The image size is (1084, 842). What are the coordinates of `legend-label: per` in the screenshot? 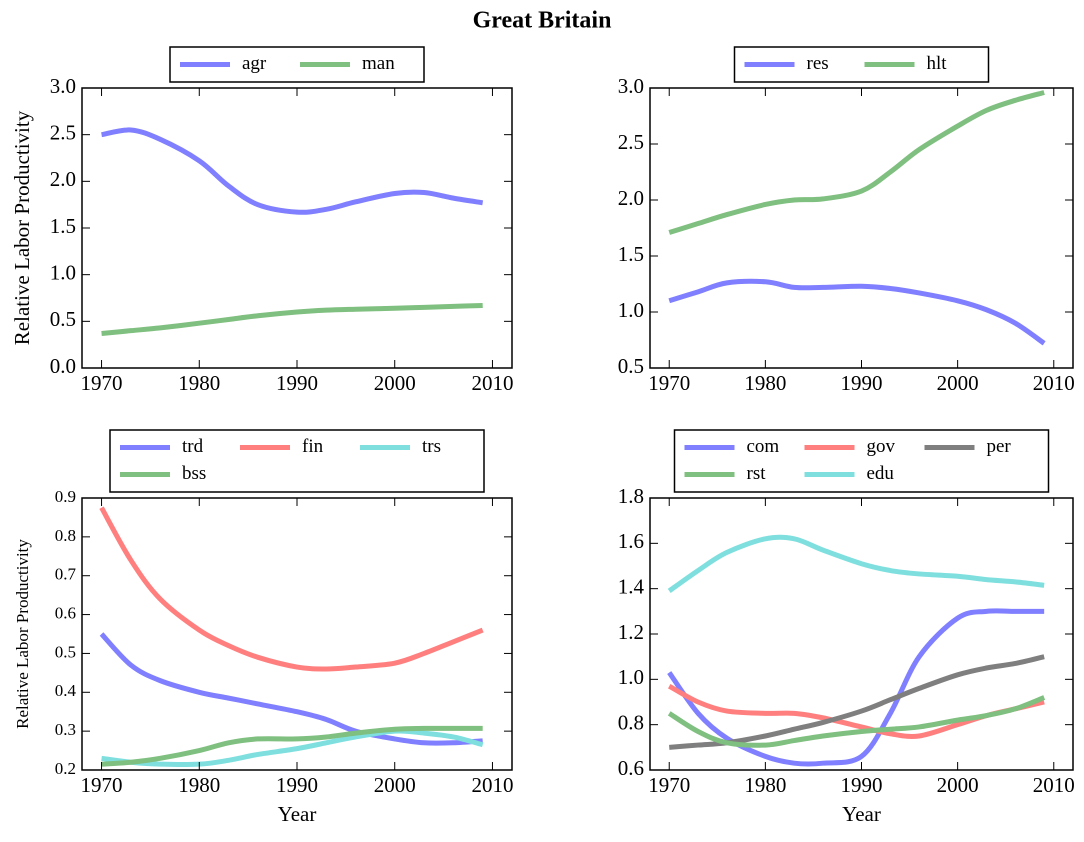 It's located at (999, 446).